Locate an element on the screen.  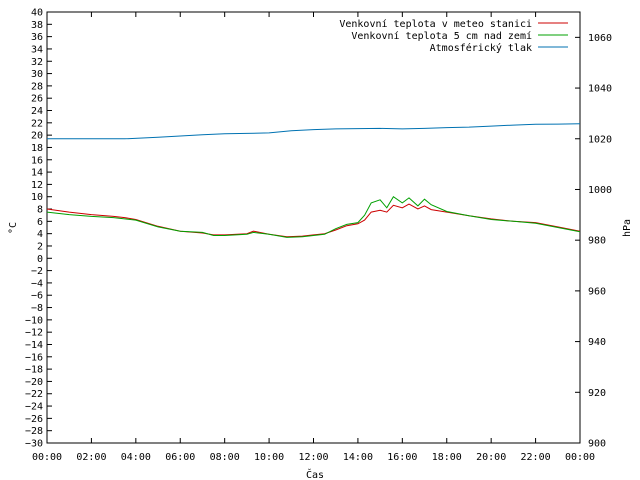
x-tick-label: 04:00 is located at coordinates (136, 457).